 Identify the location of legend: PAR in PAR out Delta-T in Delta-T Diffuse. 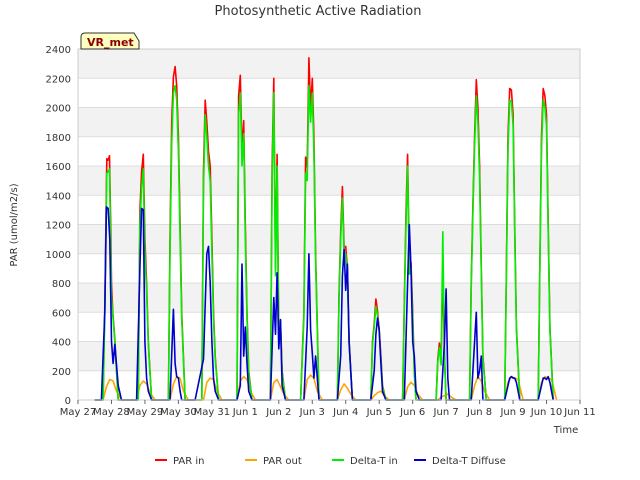
(330, 461).